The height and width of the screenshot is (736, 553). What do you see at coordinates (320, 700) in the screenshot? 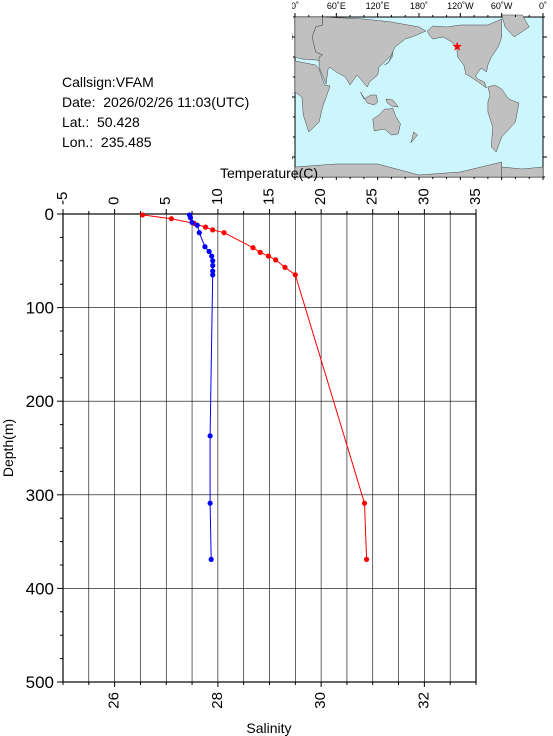
I see `salinity-tick-label: 30` at bounding box center [320, 700].